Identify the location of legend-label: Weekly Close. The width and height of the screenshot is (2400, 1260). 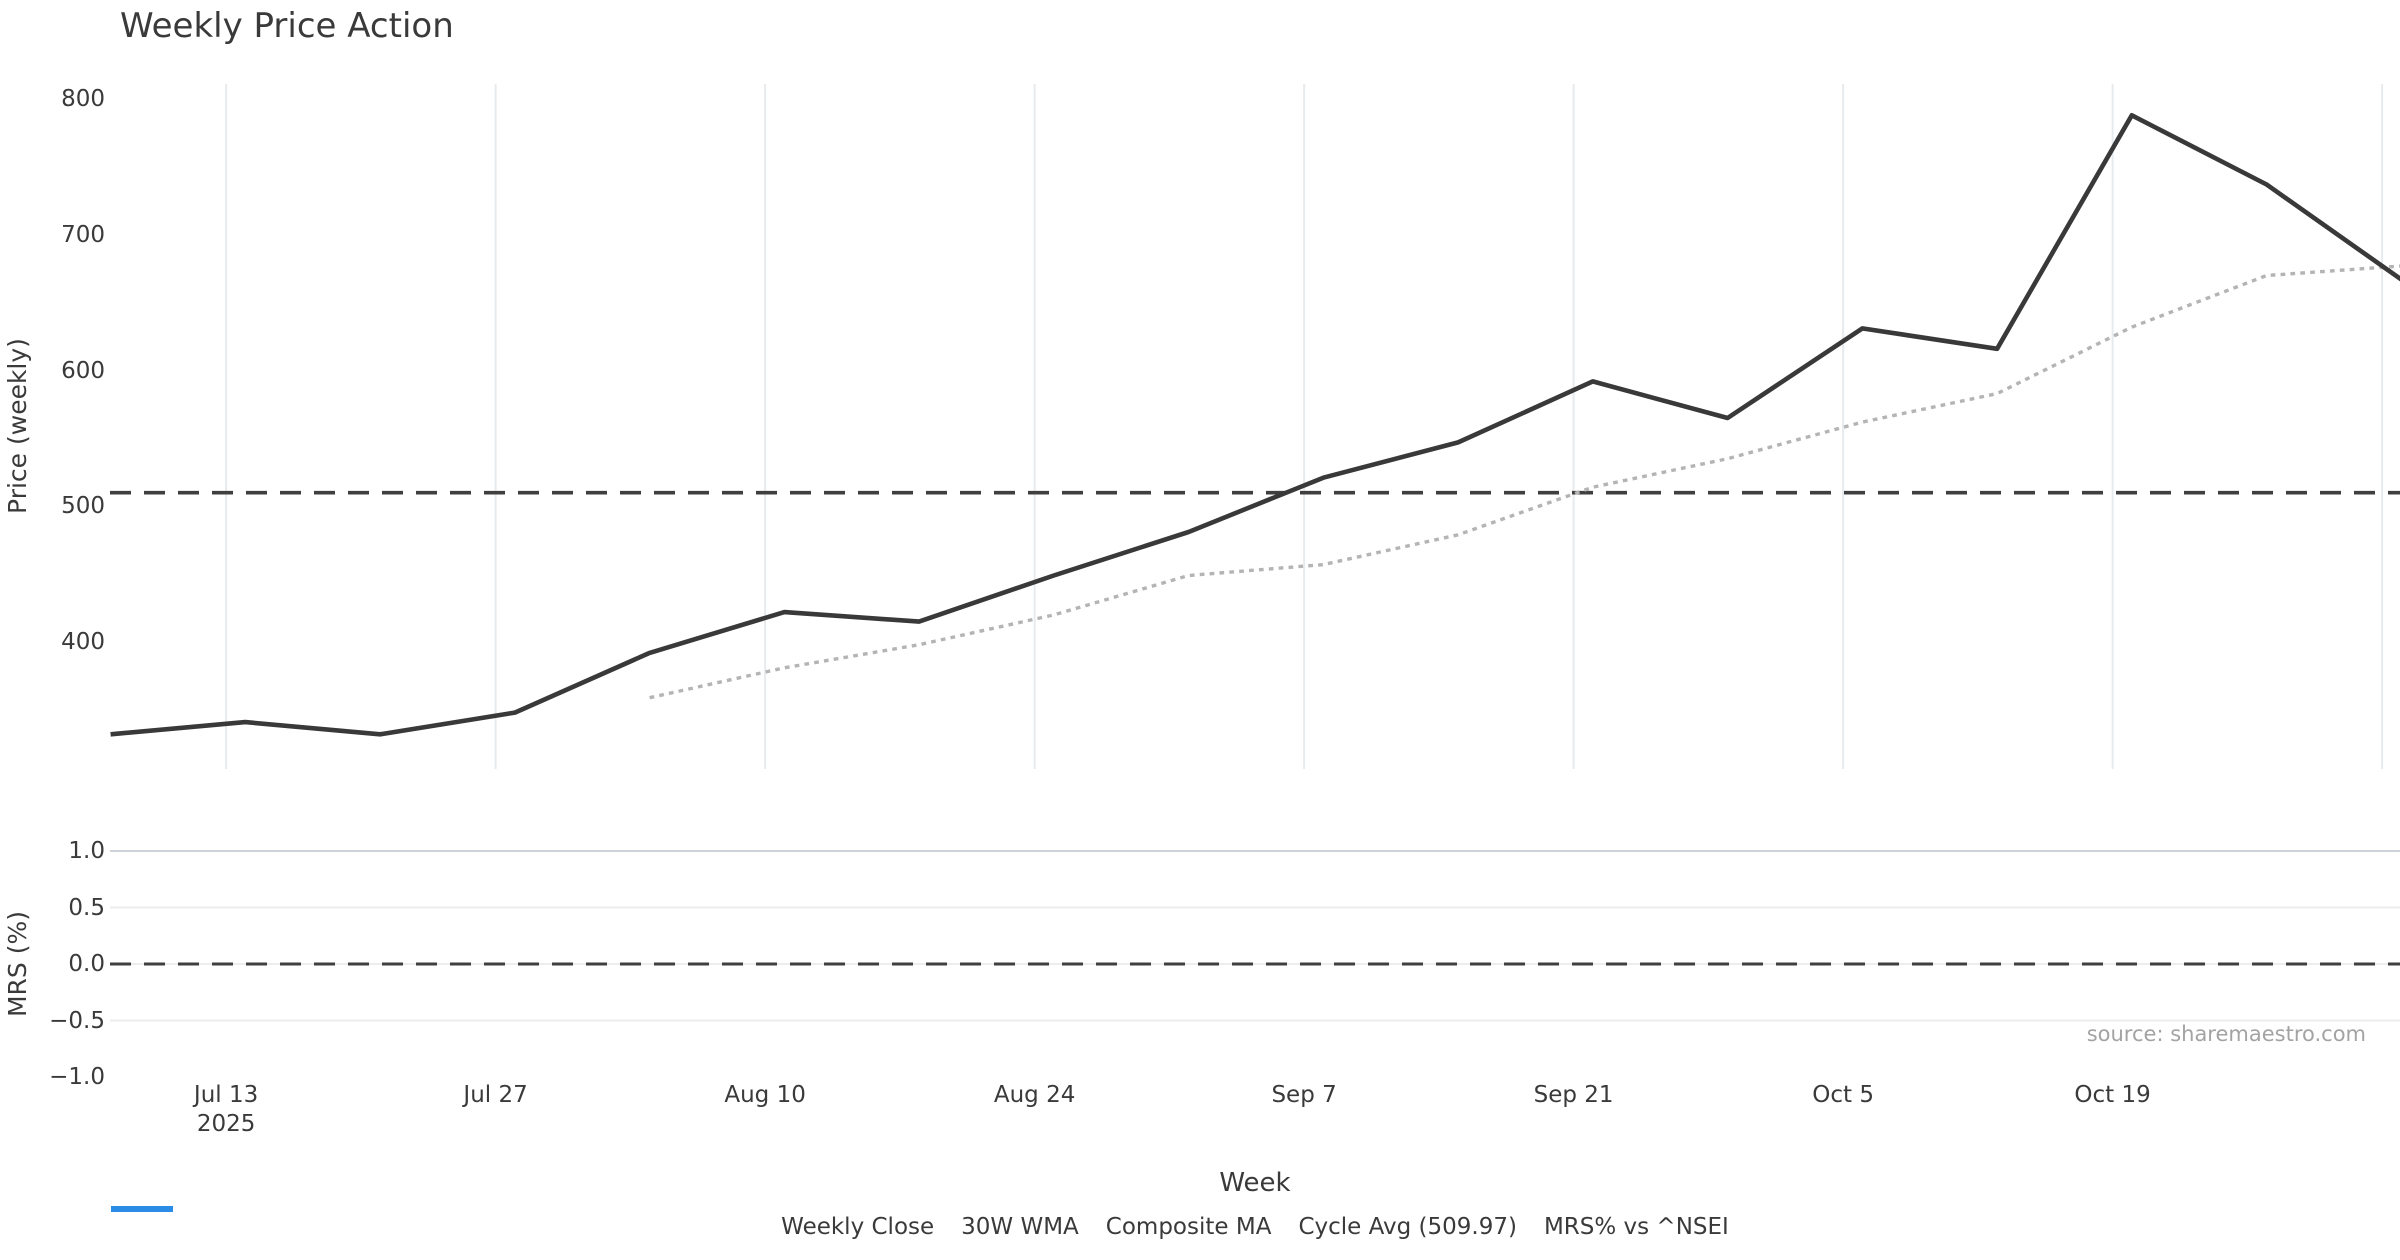
(858, 1227).